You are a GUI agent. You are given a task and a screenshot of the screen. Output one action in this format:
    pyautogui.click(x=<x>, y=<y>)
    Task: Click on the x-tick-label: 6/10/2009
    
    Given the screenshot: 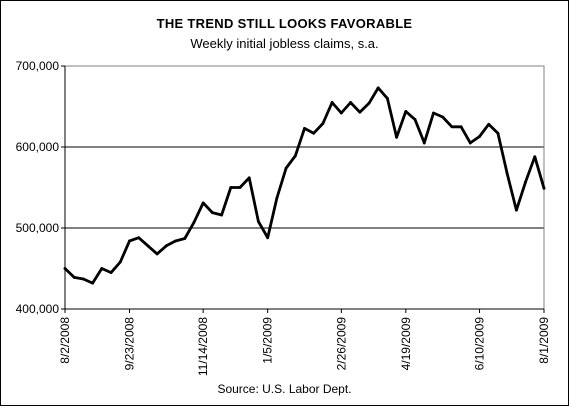 What is the action you would take?
    pyautogui.click(x=480, y=344)
    